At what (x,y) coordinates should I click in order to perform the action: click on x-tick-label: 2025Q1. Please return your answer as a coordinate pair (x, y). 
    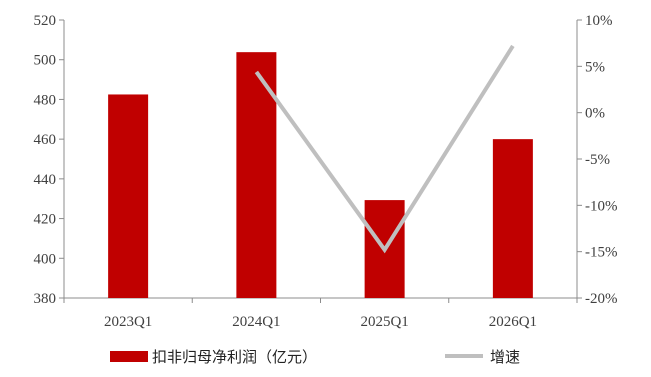
    Looking at the image, I should click on (384, 322).